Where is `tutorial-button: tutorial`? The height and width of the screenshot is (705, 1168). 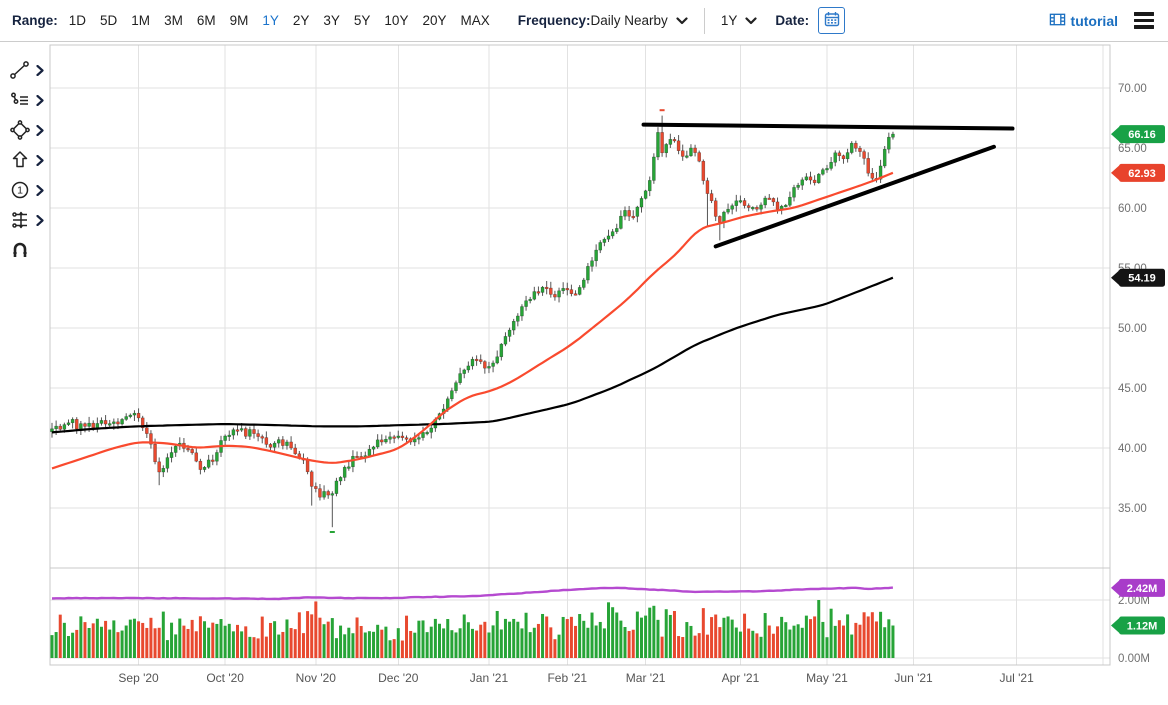
tutorial-button: tutorial is located at coordinates (1083, 21).